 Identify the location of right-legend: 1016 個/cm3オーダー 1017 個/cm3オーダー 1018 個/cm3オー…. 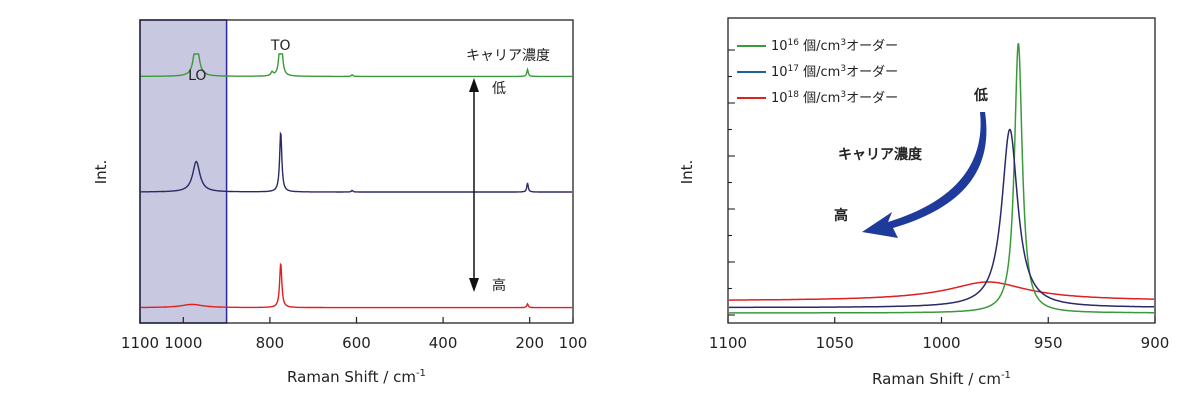
(817, 72).